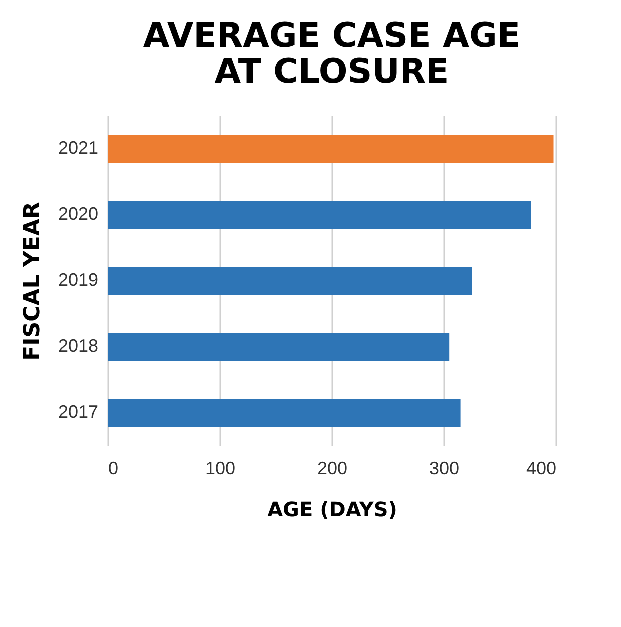  What do you see at coordinates (33, 281) in the screenshot?
I see `y-axis-title: FISCAL YEAR` at bounding box center [33, 281].